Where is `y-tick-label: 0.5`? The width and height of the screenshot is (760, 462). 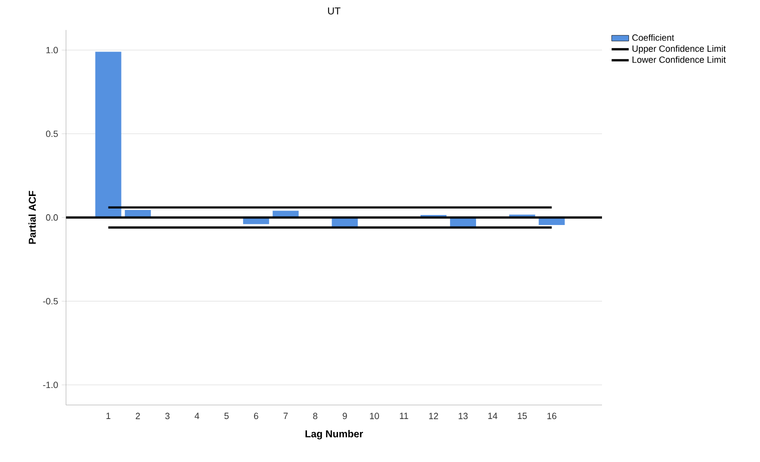
y-tick-label: 0.5 is located at coordinates (52, 133).